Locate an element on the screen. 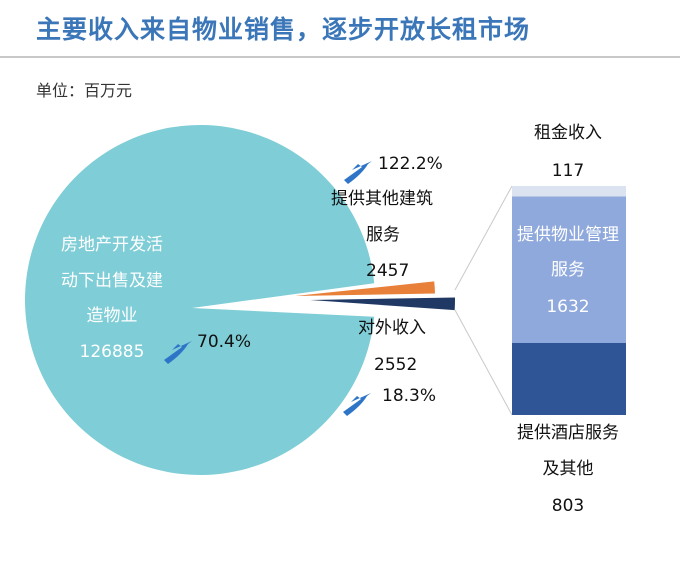 Image resolution: width=680 pixels, height=585 pixels. hotel-label-line-1: 提供酒店服务 is located at coordinates (568, 433).